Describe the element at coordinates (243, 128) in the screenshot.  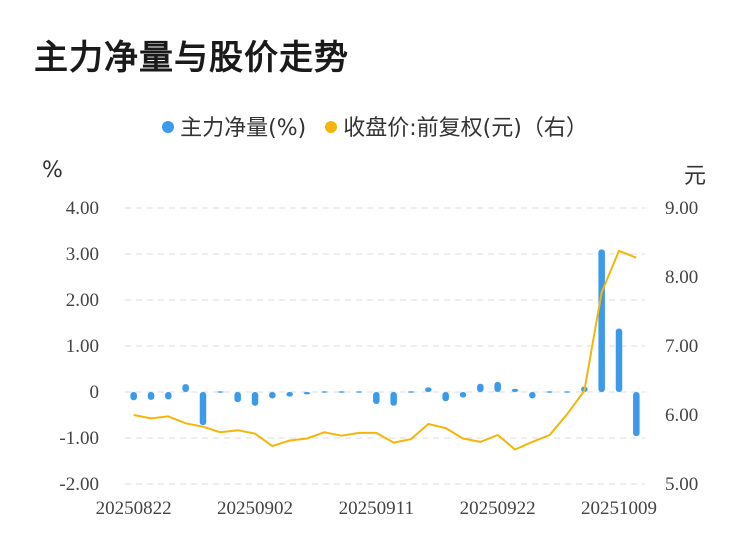
I see `legend-label-net-volume: 主力净量(%)` at that location.